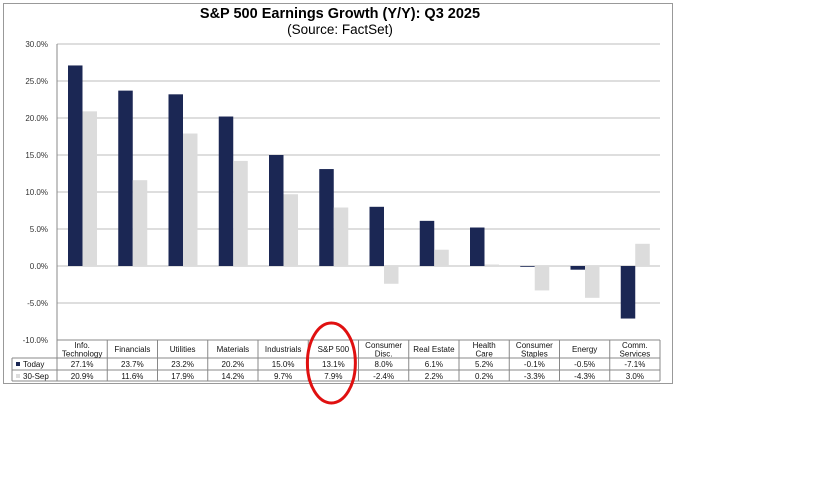 Image resolution: width=839 pixels, height=482 pixels. I want to click on category-label: Services, so click(635, 354).